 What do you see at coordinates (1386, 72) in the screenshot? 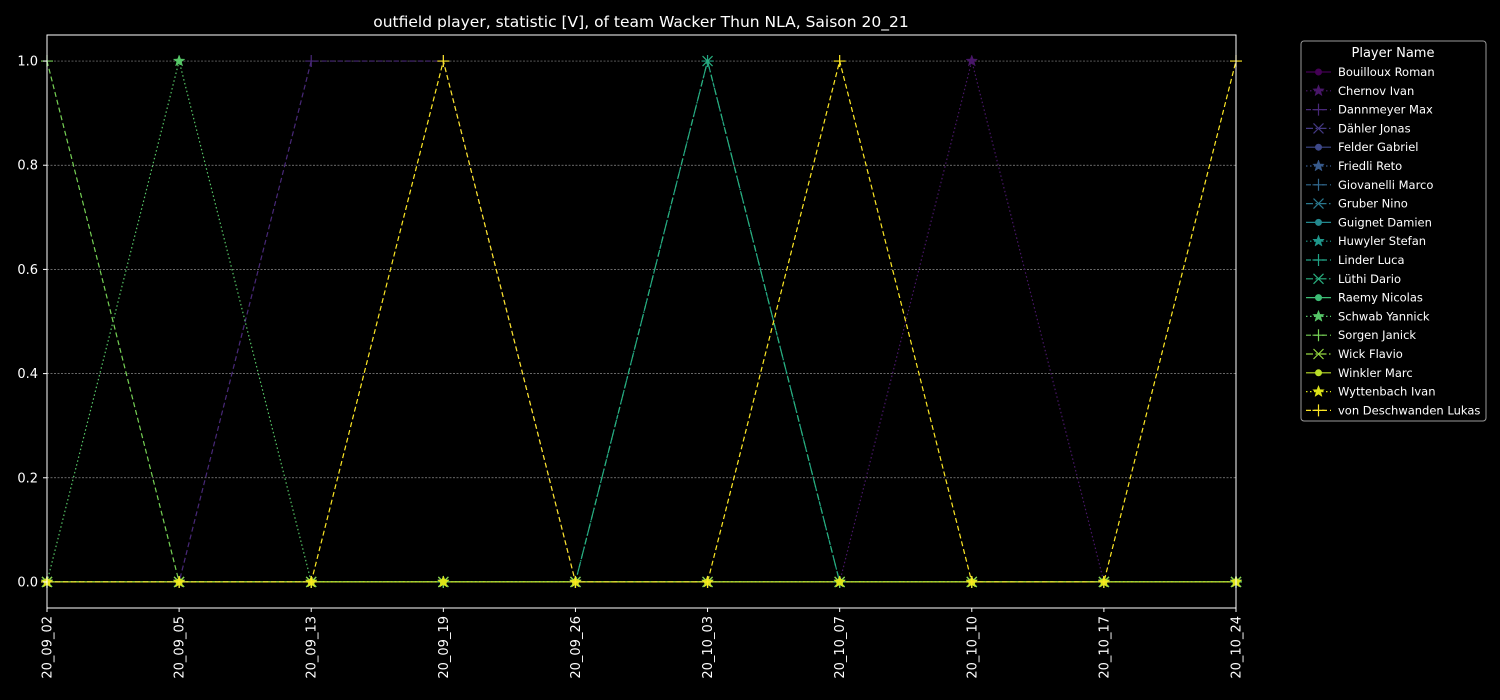
I see `legend-label: Bouilloux Roman` at bounding box center [1386, 72].